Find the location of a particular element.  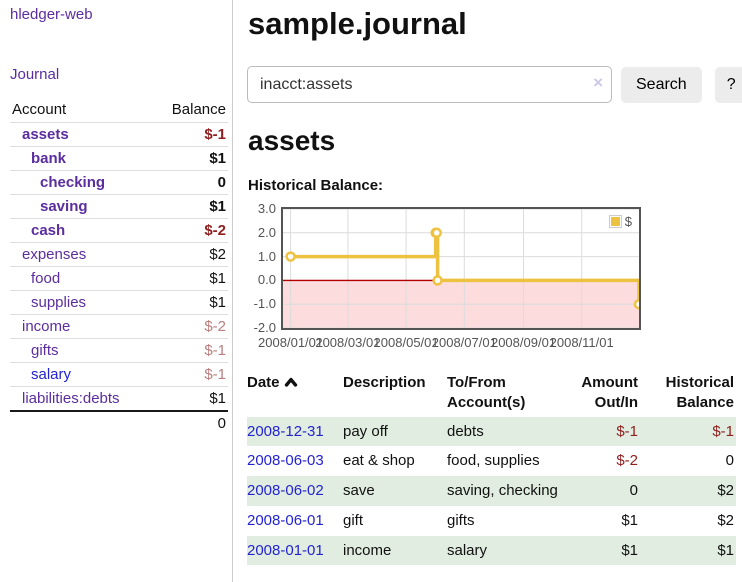

account-link-cash: cash is located at coordinates (48, 230).